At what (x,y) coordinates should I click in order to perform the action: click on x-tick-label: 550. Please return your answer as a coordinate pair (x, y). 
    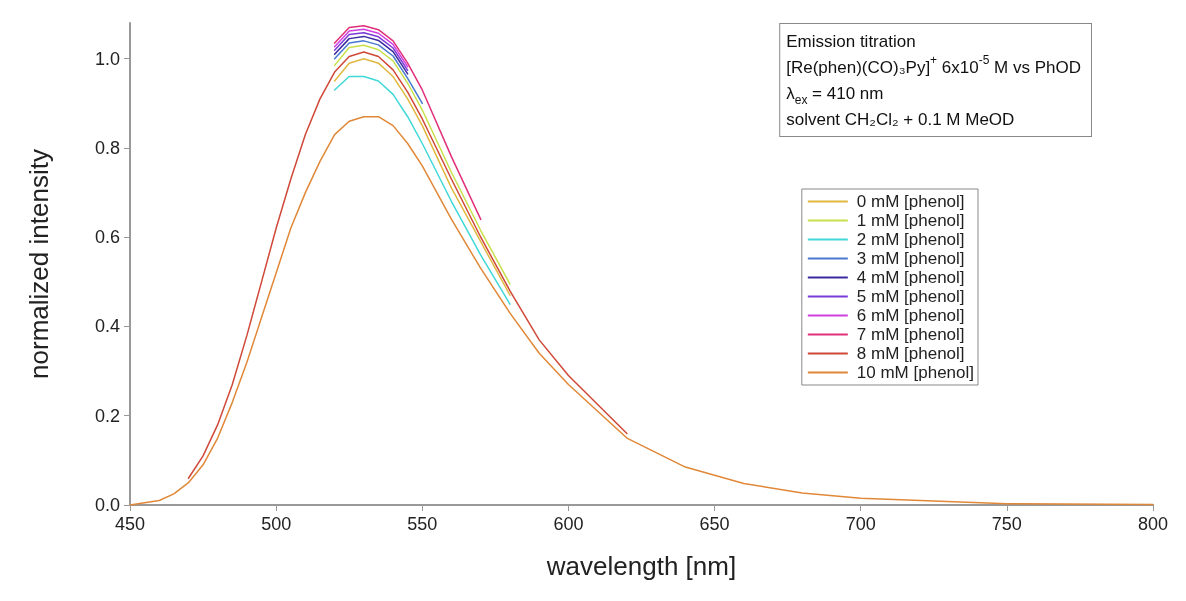
    Looking at the image, I should click on (422, 524).